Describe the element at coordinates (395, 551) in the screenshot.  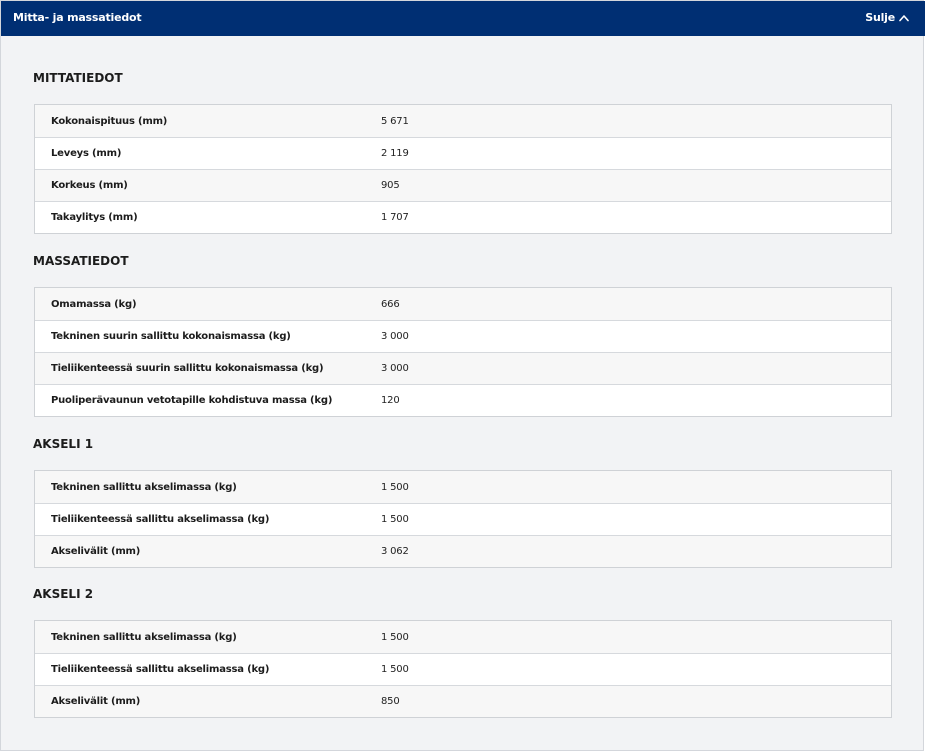
I see `row-value: 3 062` at that location.